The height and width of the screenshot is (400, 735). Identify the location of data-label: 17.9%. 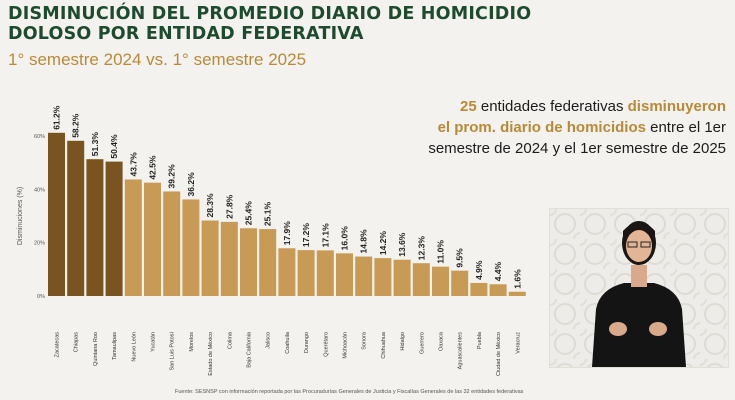
(287, 233).